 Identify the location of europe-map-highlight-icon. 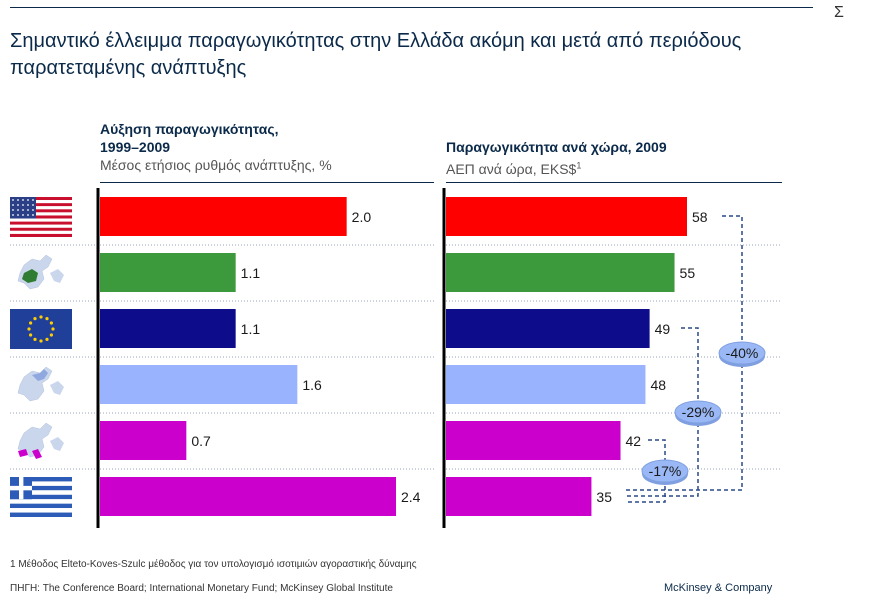
(40, 272).